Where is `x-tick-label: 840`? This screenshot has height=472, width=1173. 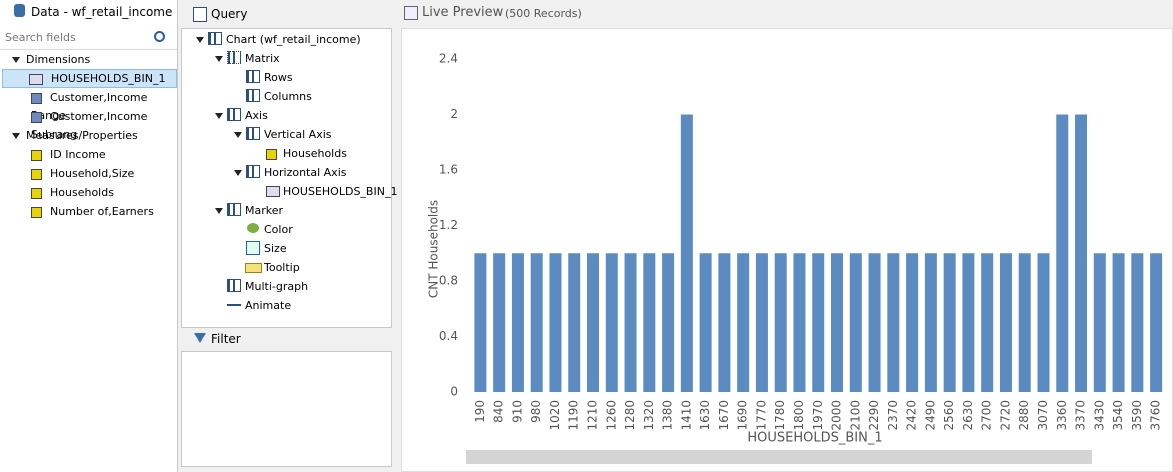 x-tick-label: 840 is located at coordinates (499, 411).